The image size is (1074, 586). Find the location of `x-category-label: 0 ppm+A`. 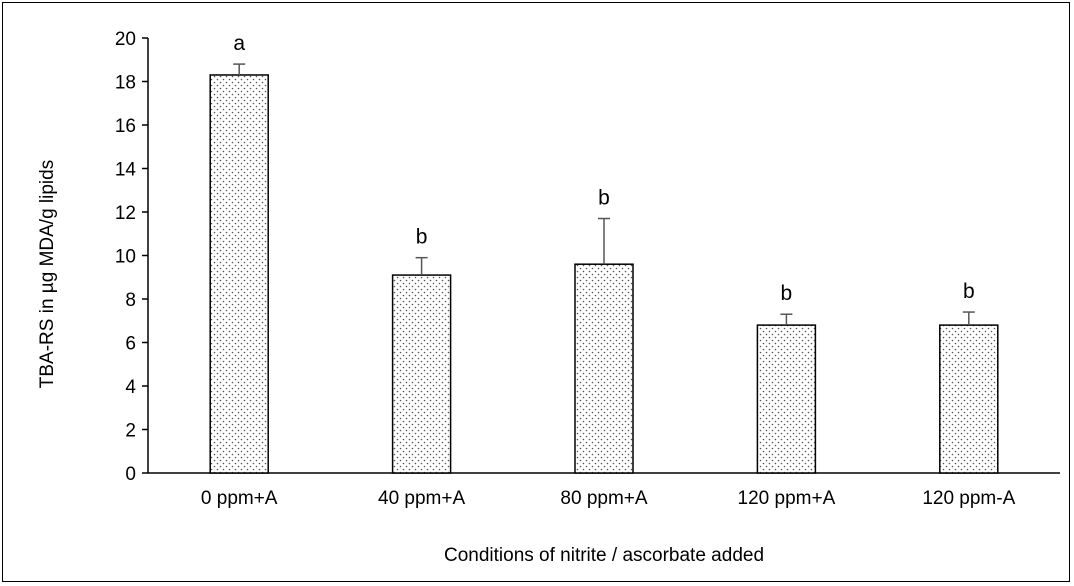

x-category-label: 0 ppm+A is located at coordinates (239, 498).